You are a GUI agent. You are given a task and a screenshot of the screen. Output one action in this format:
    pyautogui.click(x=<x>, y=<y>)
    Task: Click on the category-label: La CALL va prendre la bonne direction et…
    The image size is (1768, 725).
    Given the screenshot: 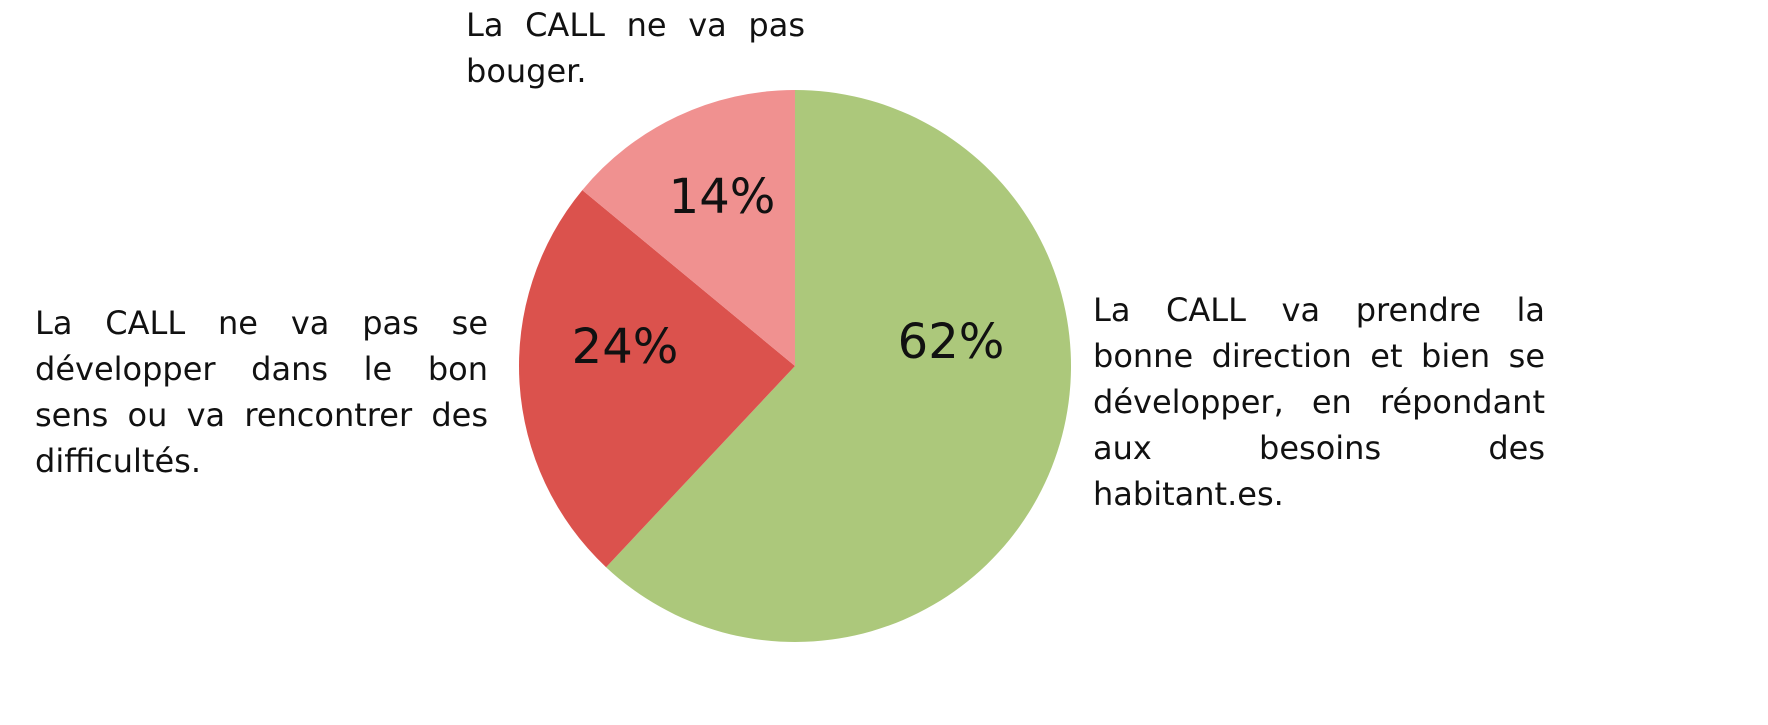 What is the action you would take?
    pyautogui.click(x=1319, y=402)
    